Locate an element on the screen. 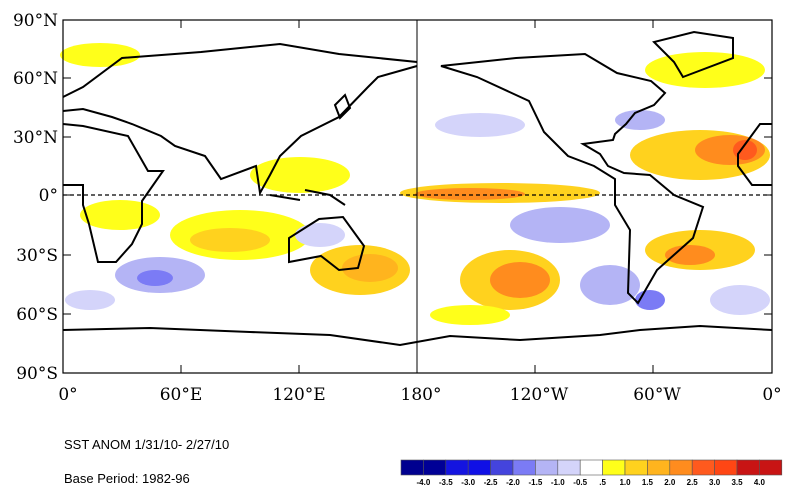 The height and width of the screenshot is (491, 792). colorbar-label: -0.5 is located at coordinates (580, 482).